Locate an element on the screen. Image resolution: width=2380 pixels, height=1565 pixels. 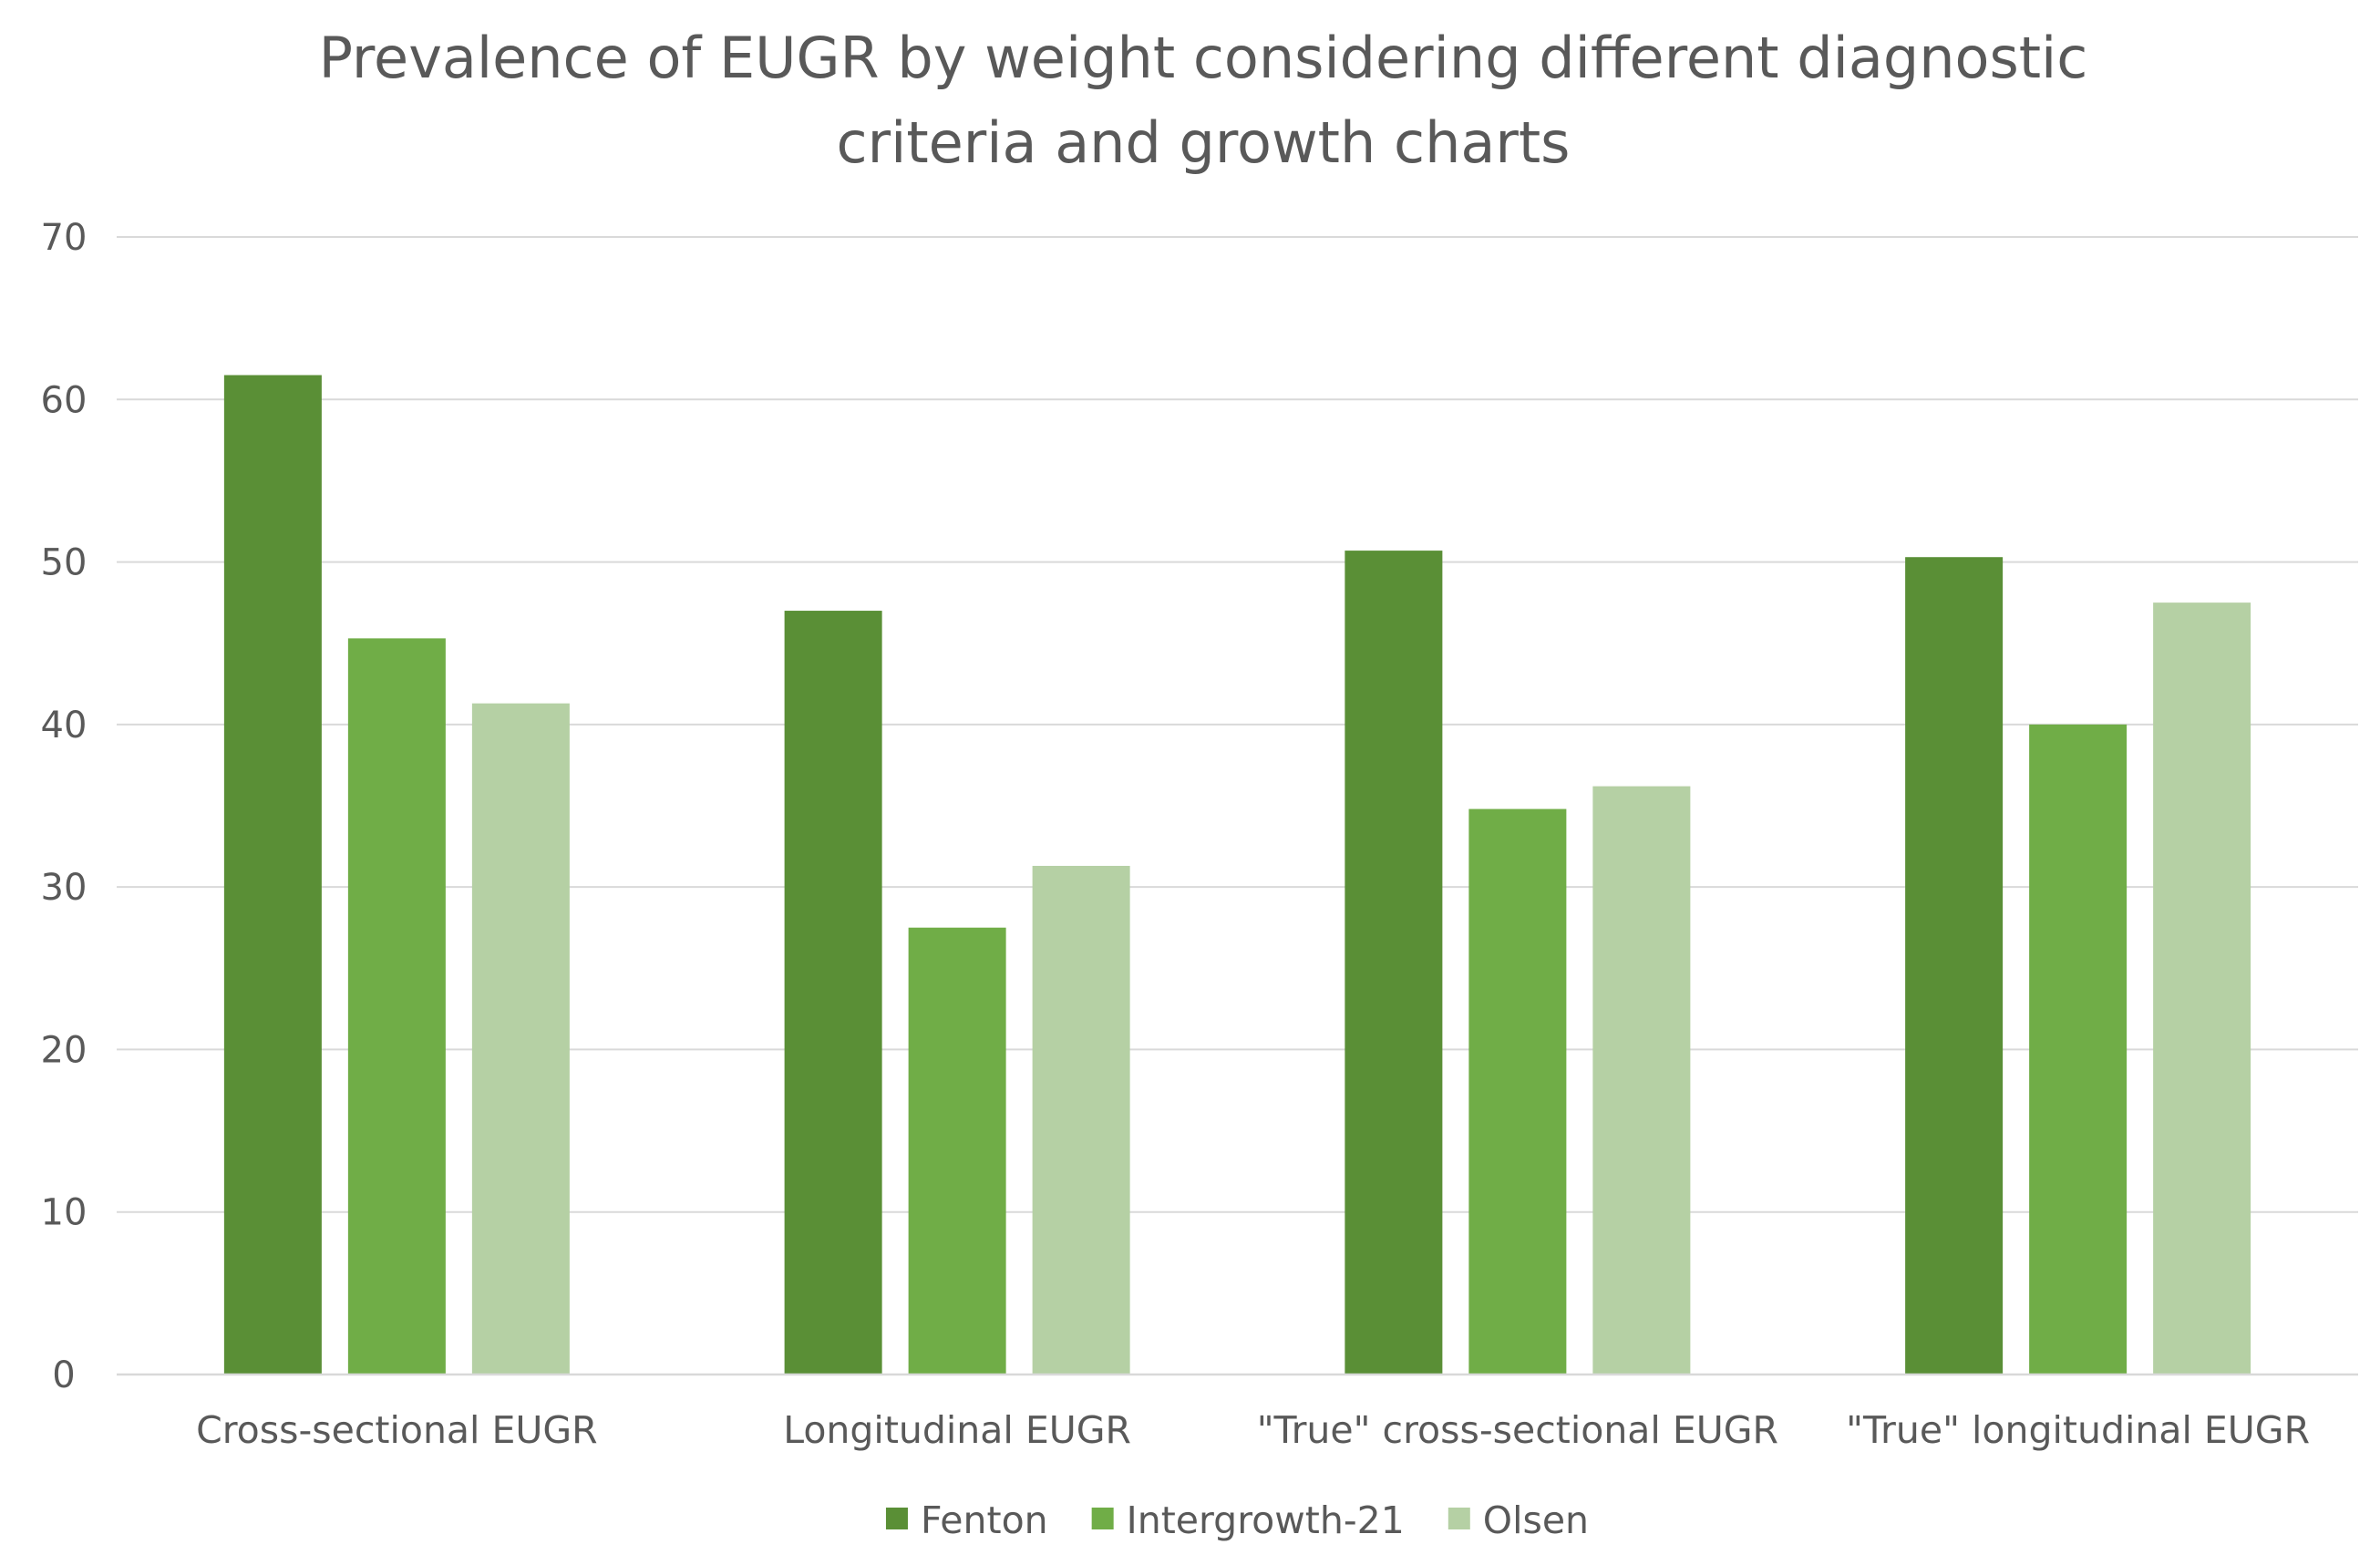
y-tick-label: 40 is located at coordinates (65, 725).